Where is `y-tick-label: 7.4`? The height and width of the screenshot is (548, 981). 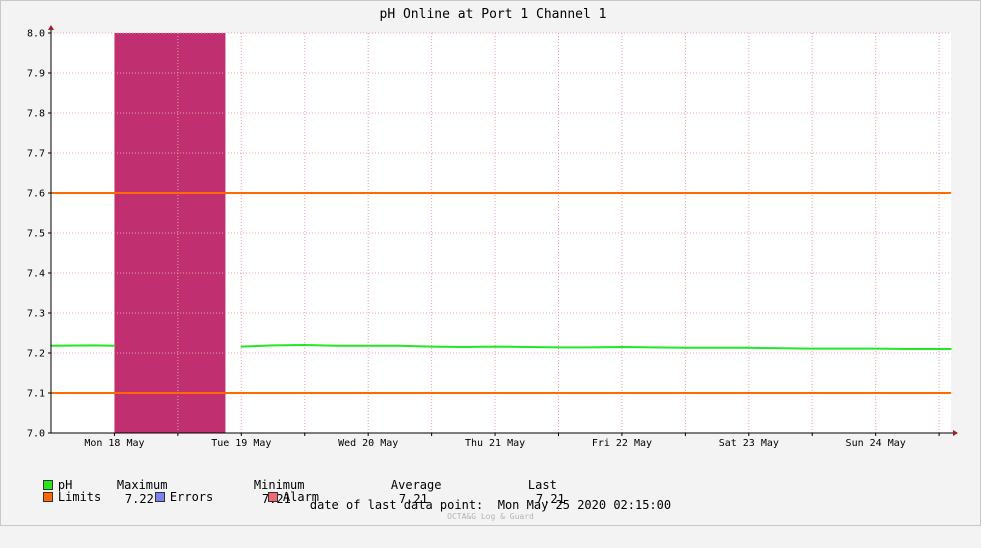
y-tick-label: 7.4 is located at coordinates (36, 274).